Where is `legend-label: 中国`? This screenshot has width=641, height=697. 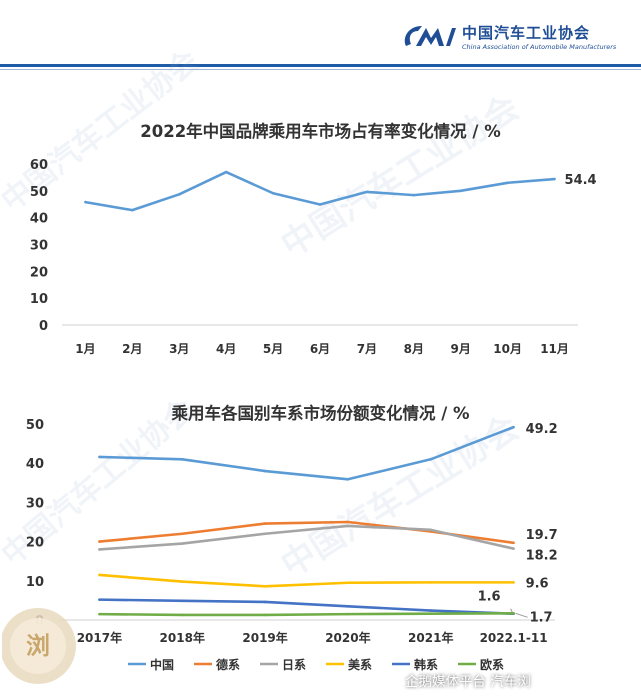 legend-label: 中国 is located at coordinates (162, 664).